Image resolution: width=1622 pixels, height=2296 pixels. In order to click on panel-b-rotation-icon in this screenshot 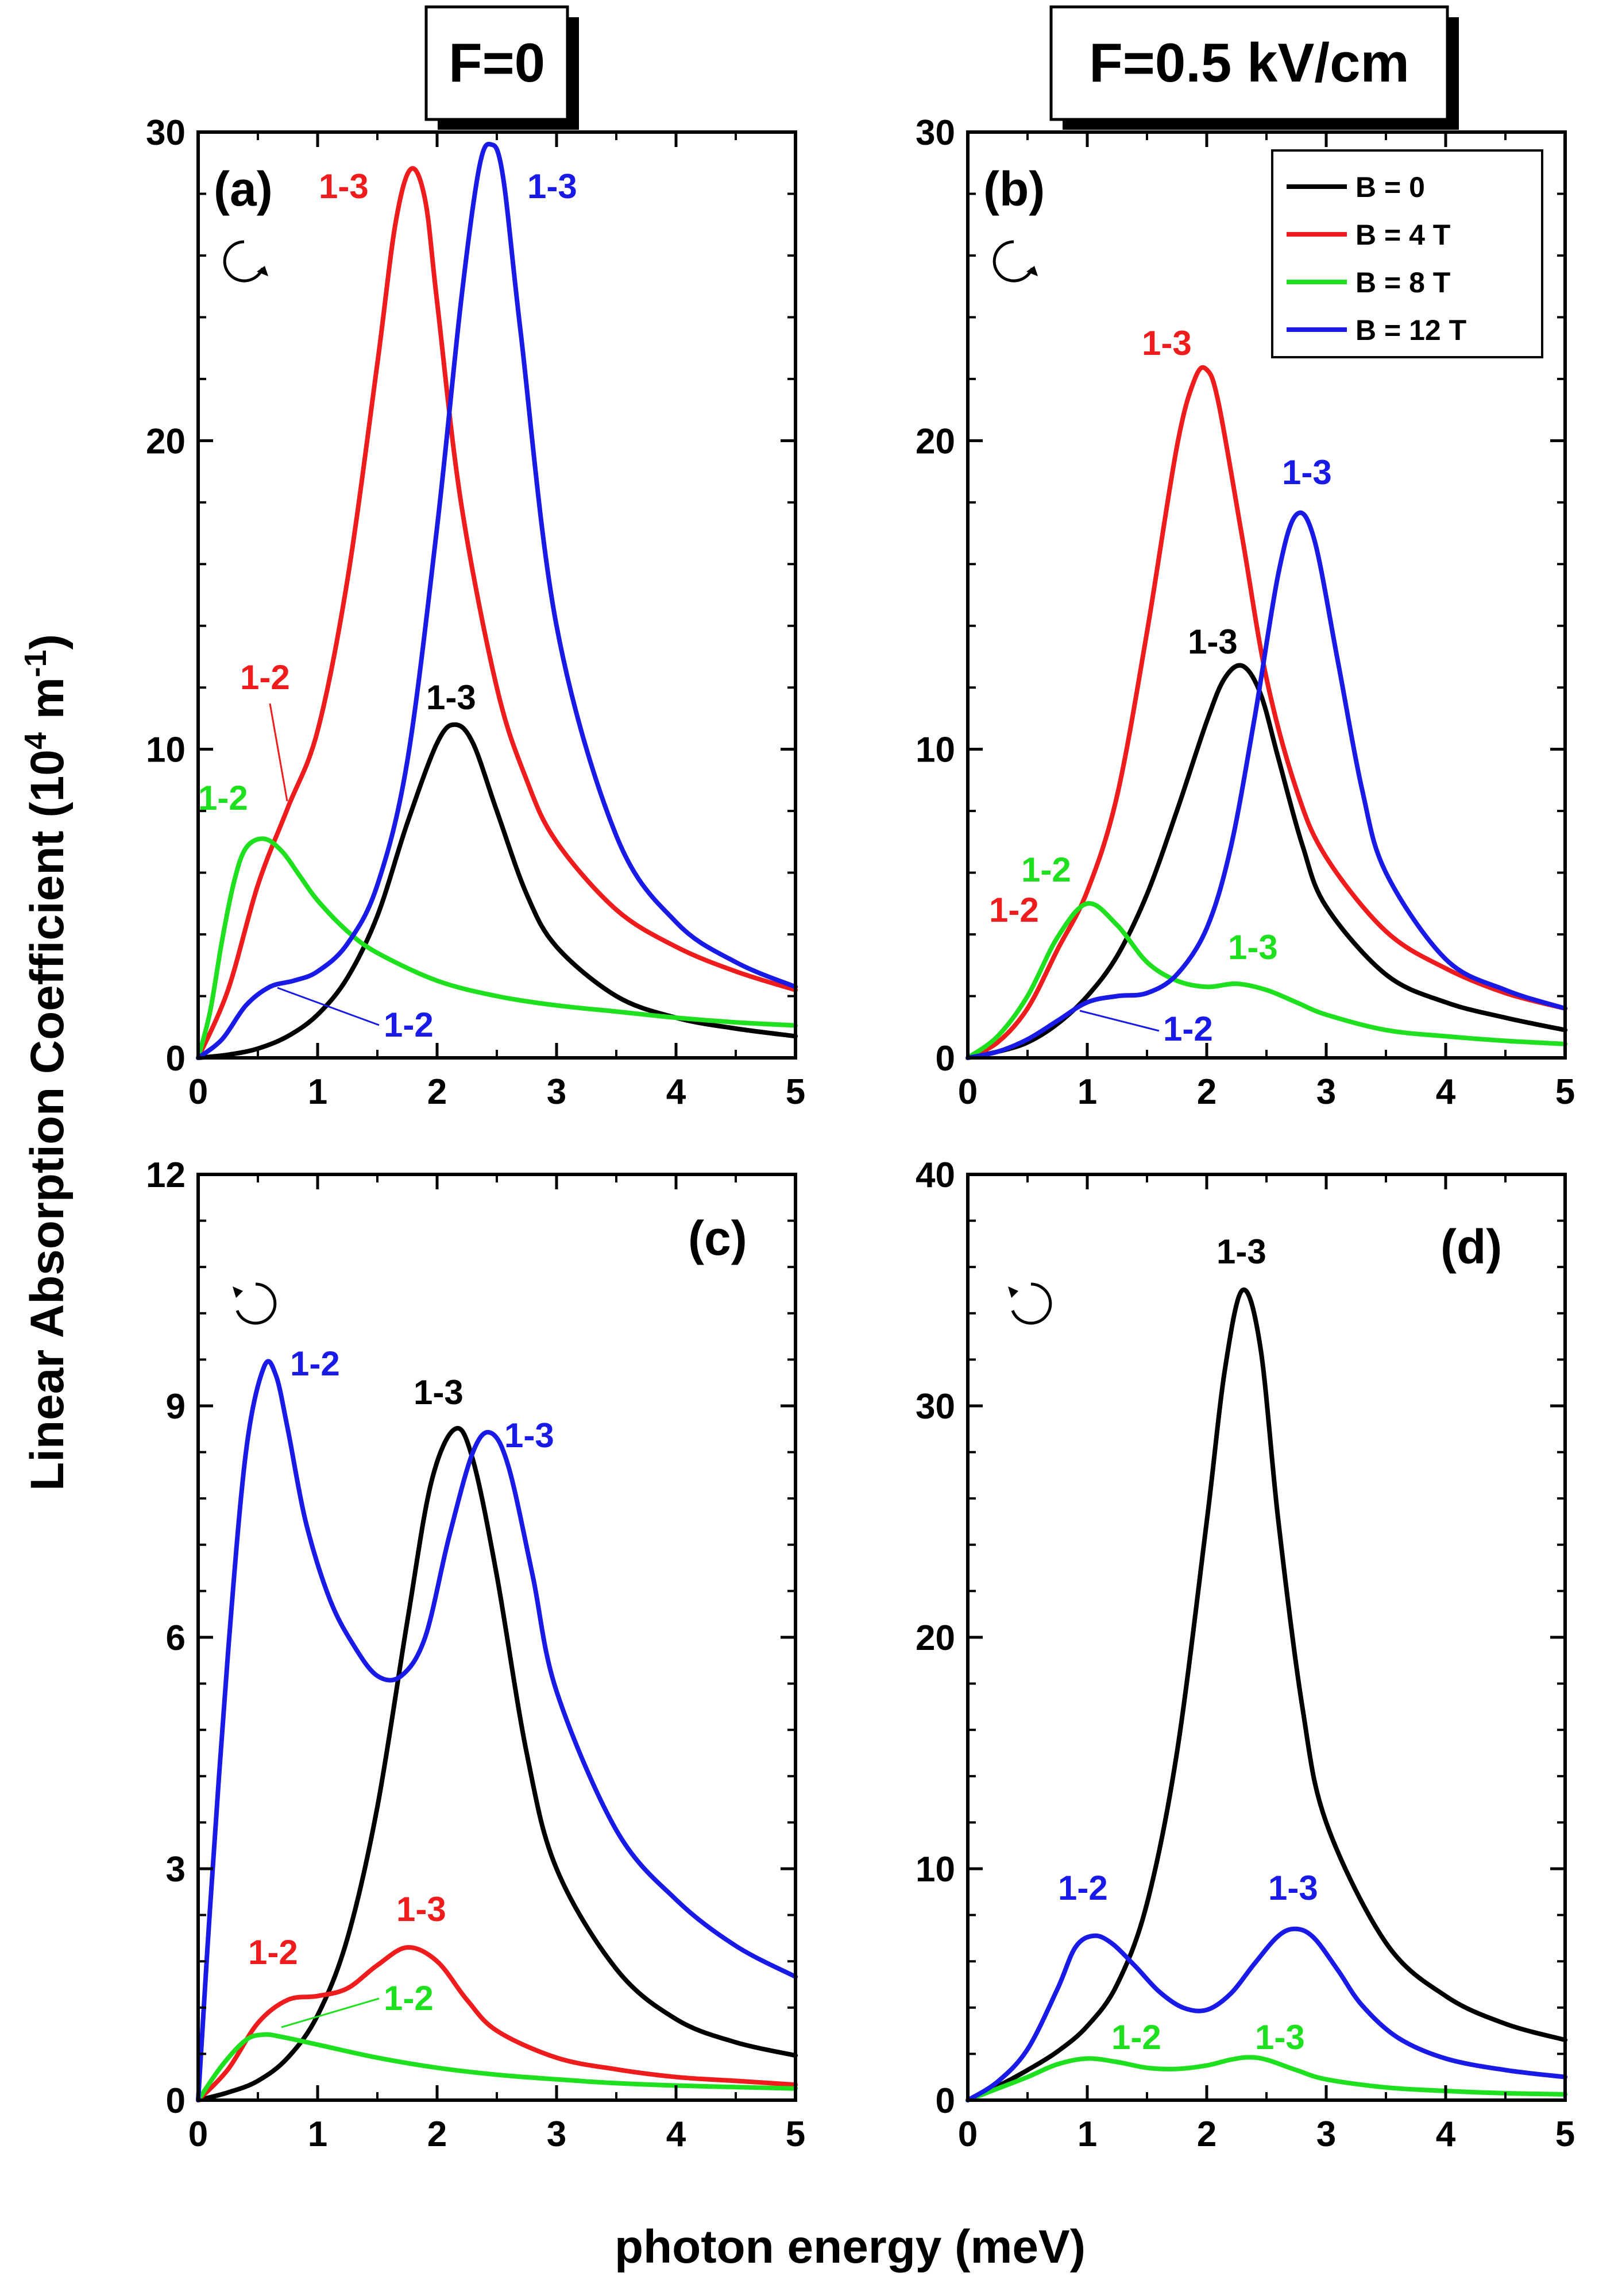, I will do `click(1015, 261)`.